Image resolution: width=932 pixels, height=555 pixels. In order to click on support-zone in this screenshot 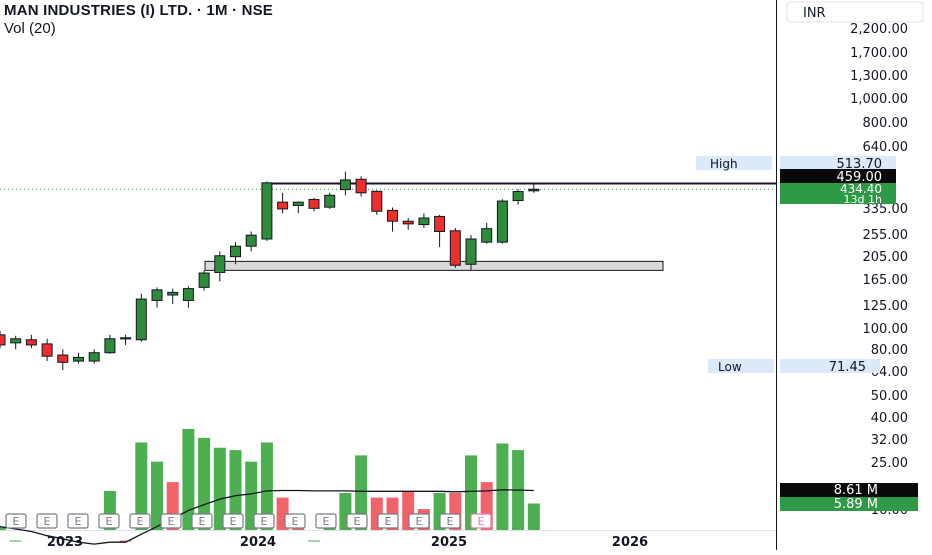, I will do `click(434, 265)`.